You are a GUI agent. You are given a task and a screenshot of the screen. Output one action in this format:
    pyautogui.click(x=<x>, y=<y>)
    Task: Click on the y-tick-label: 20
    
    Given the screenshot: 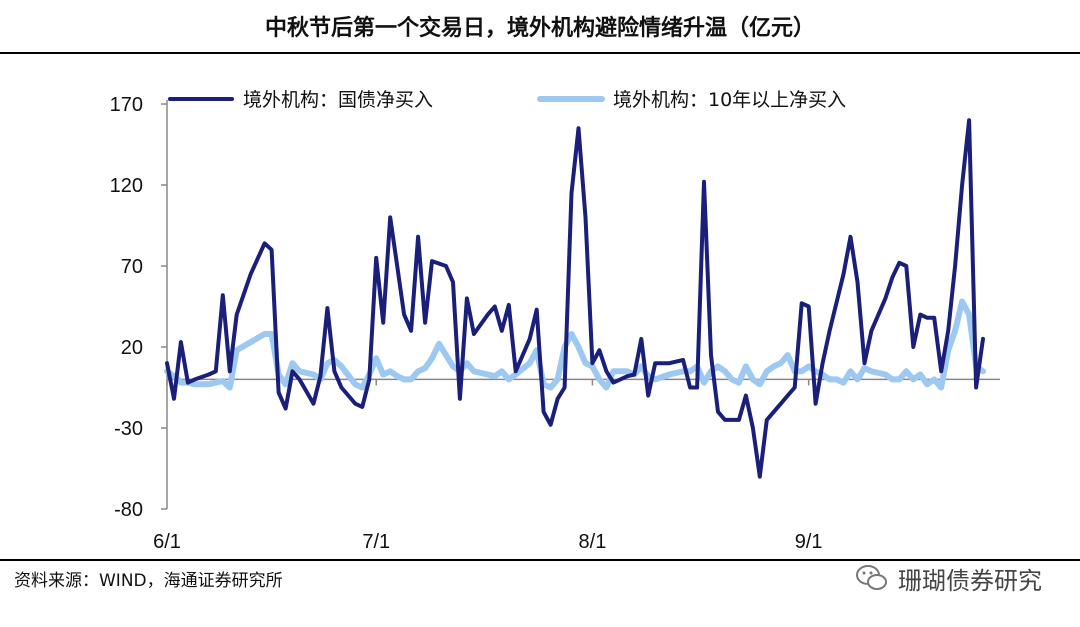 What is the action you would take?
    pyautogui.click(x=132, y=348)
    